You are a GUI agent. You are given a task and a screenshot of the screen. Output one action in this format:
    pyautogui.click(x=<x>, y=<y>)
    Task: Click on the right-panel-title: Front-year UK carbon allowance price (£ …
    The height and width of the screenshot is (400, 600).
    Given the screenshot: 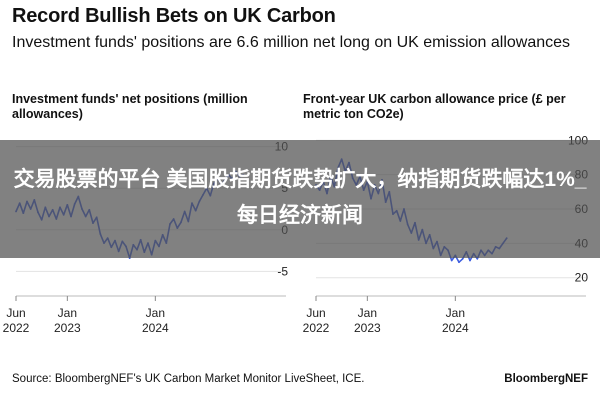 What is the action you would take?
    pyautogui.click(x=434, y=106)
    